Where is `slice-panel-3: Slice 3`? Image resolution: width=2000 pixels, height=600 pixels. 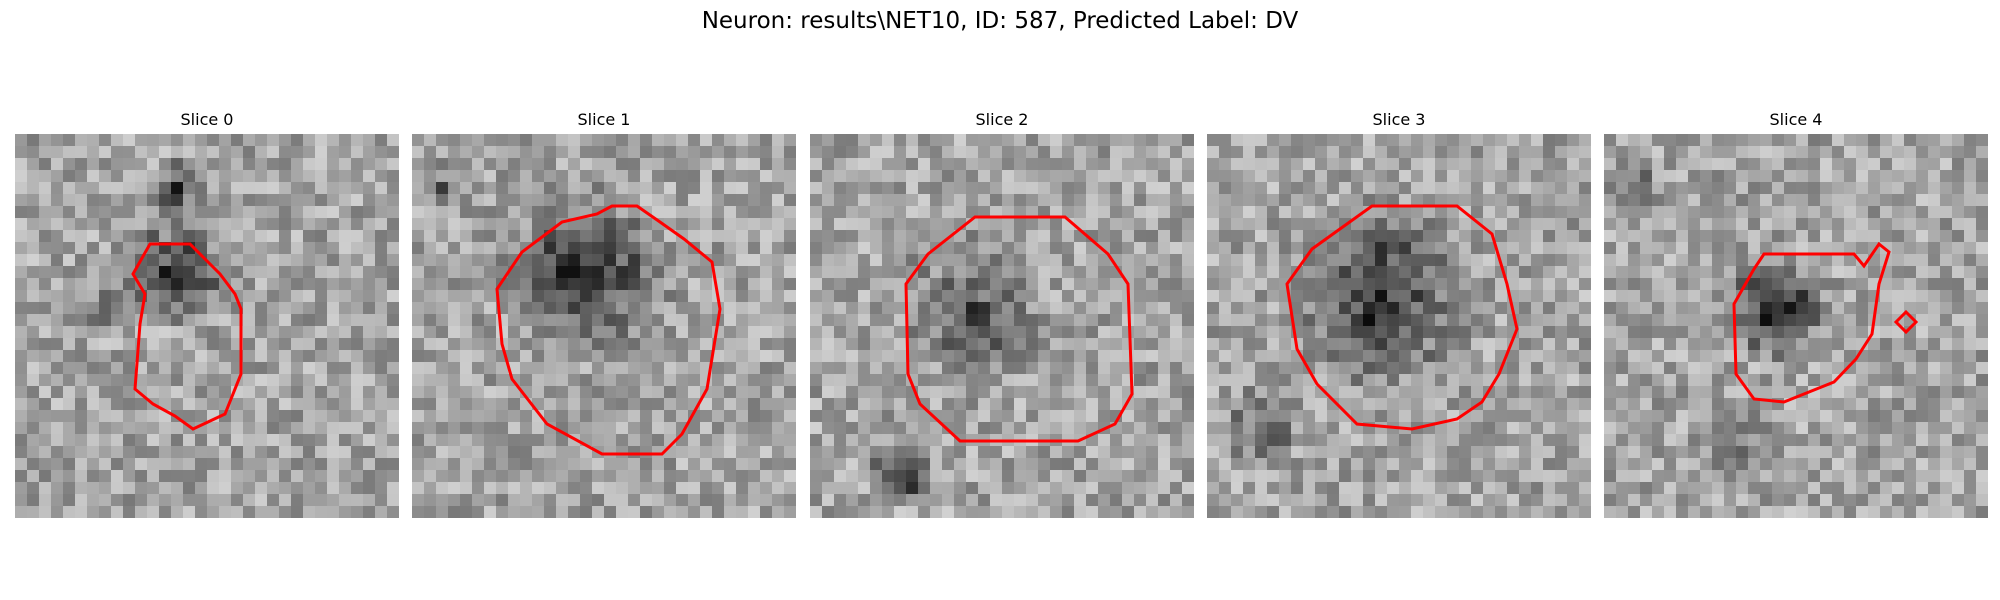 slice-panel-3: Slice 3 is located at coordinates (1399, 314).